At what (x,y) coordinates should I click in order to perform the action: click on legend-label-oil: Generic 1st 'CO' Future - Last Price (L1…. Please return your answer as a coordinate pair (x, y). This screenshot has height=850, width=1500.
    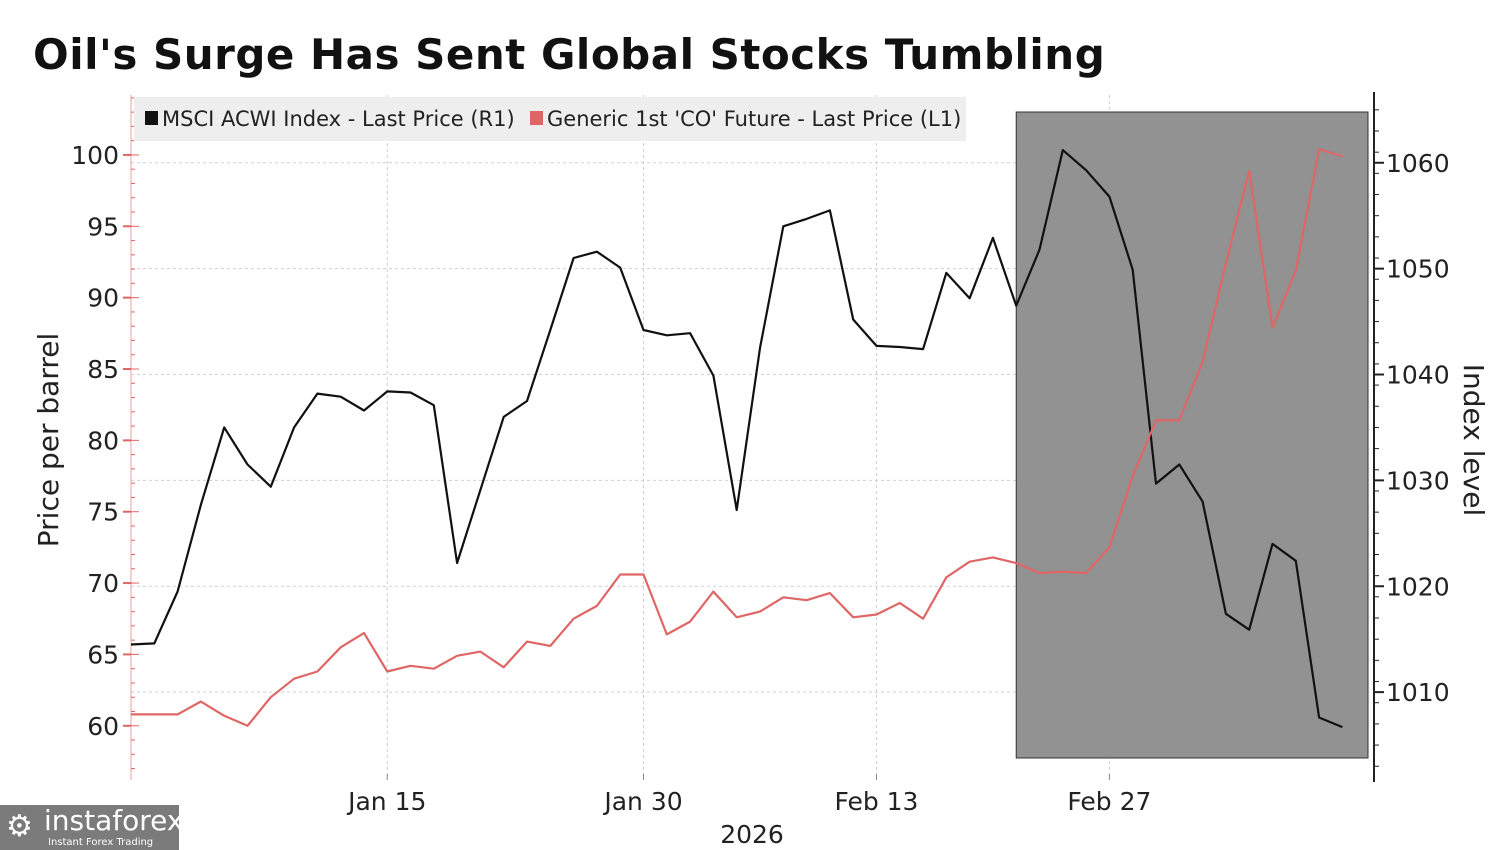
    Looking at the image, I should click on (754, 119).